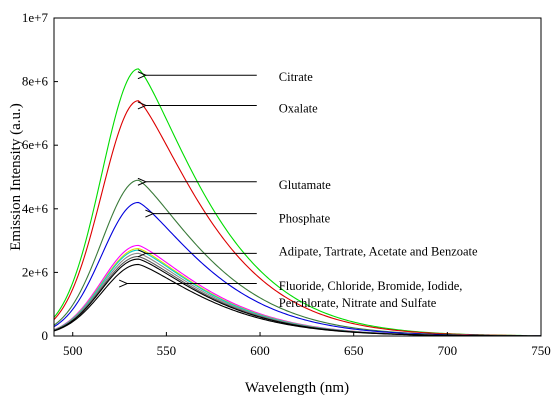 Image resolution: width=553 pixels, height=399 pixels. Describe the element at coordinates (297, 388) in the screenshot. I see `x-axis-title: Wavelength (nm)` at that location.